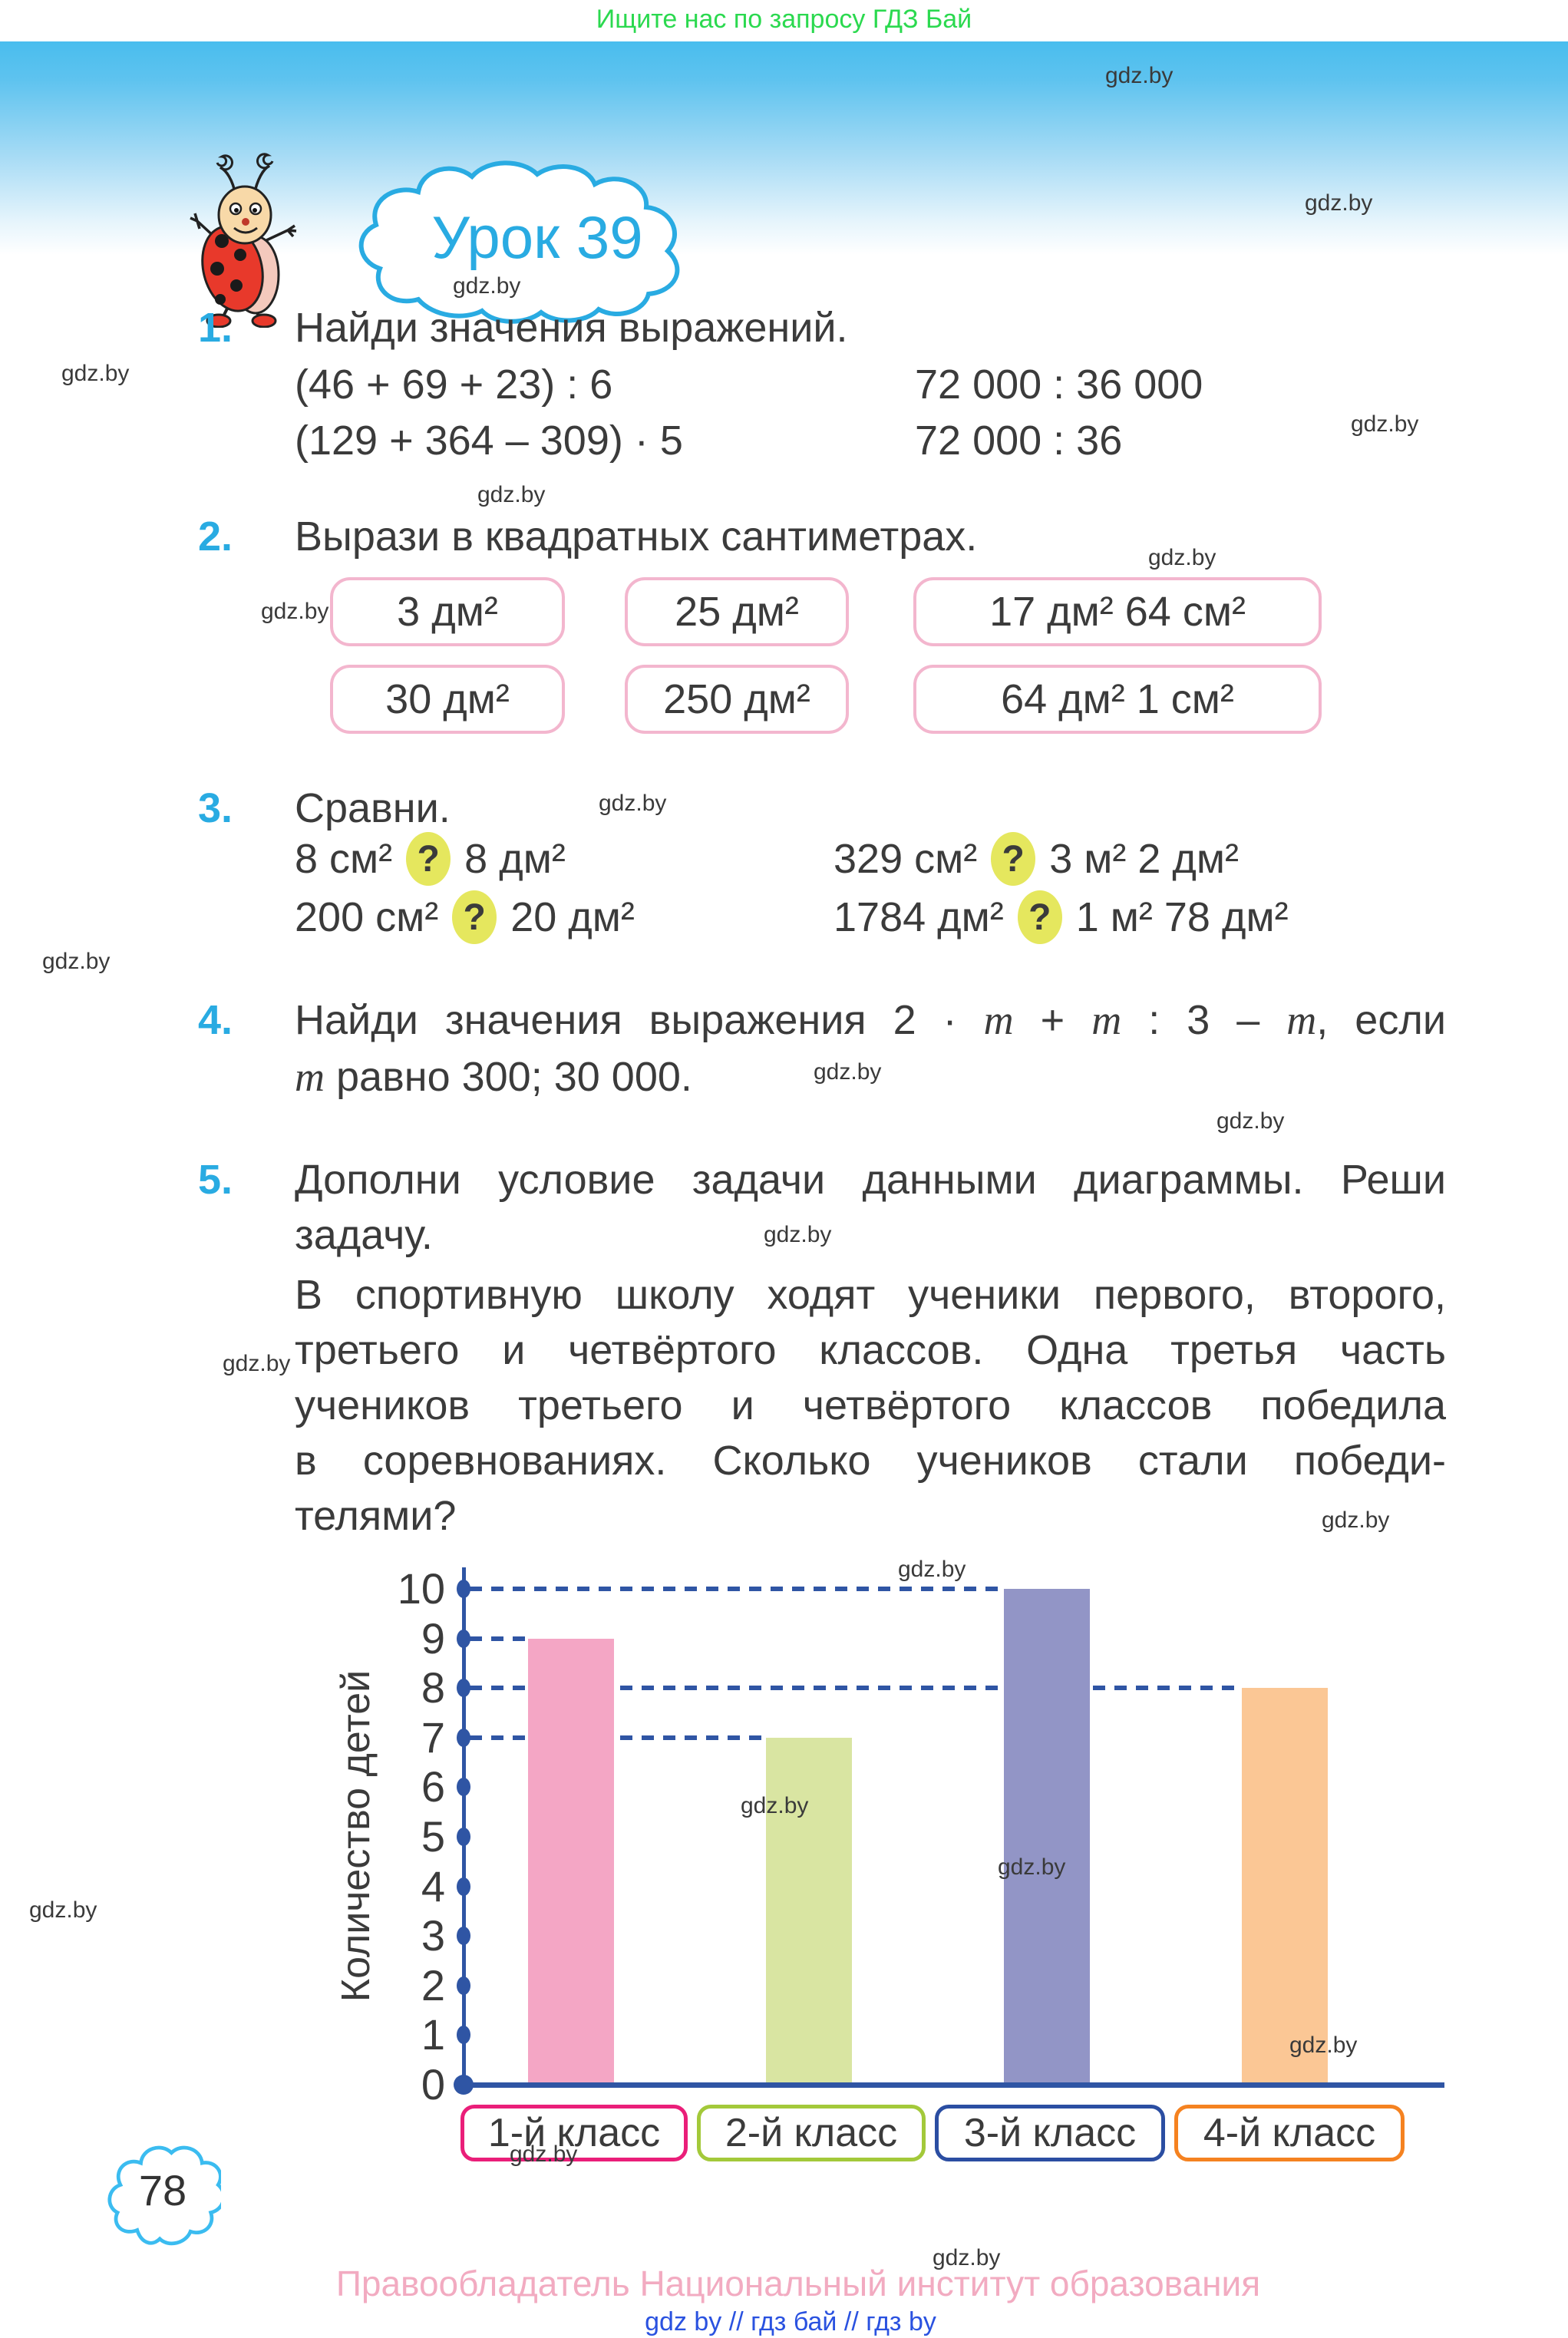  Describe the element at coordinates (433, 1837) in the screenshot. I see `y-axis-tick-label: 5` at that location.